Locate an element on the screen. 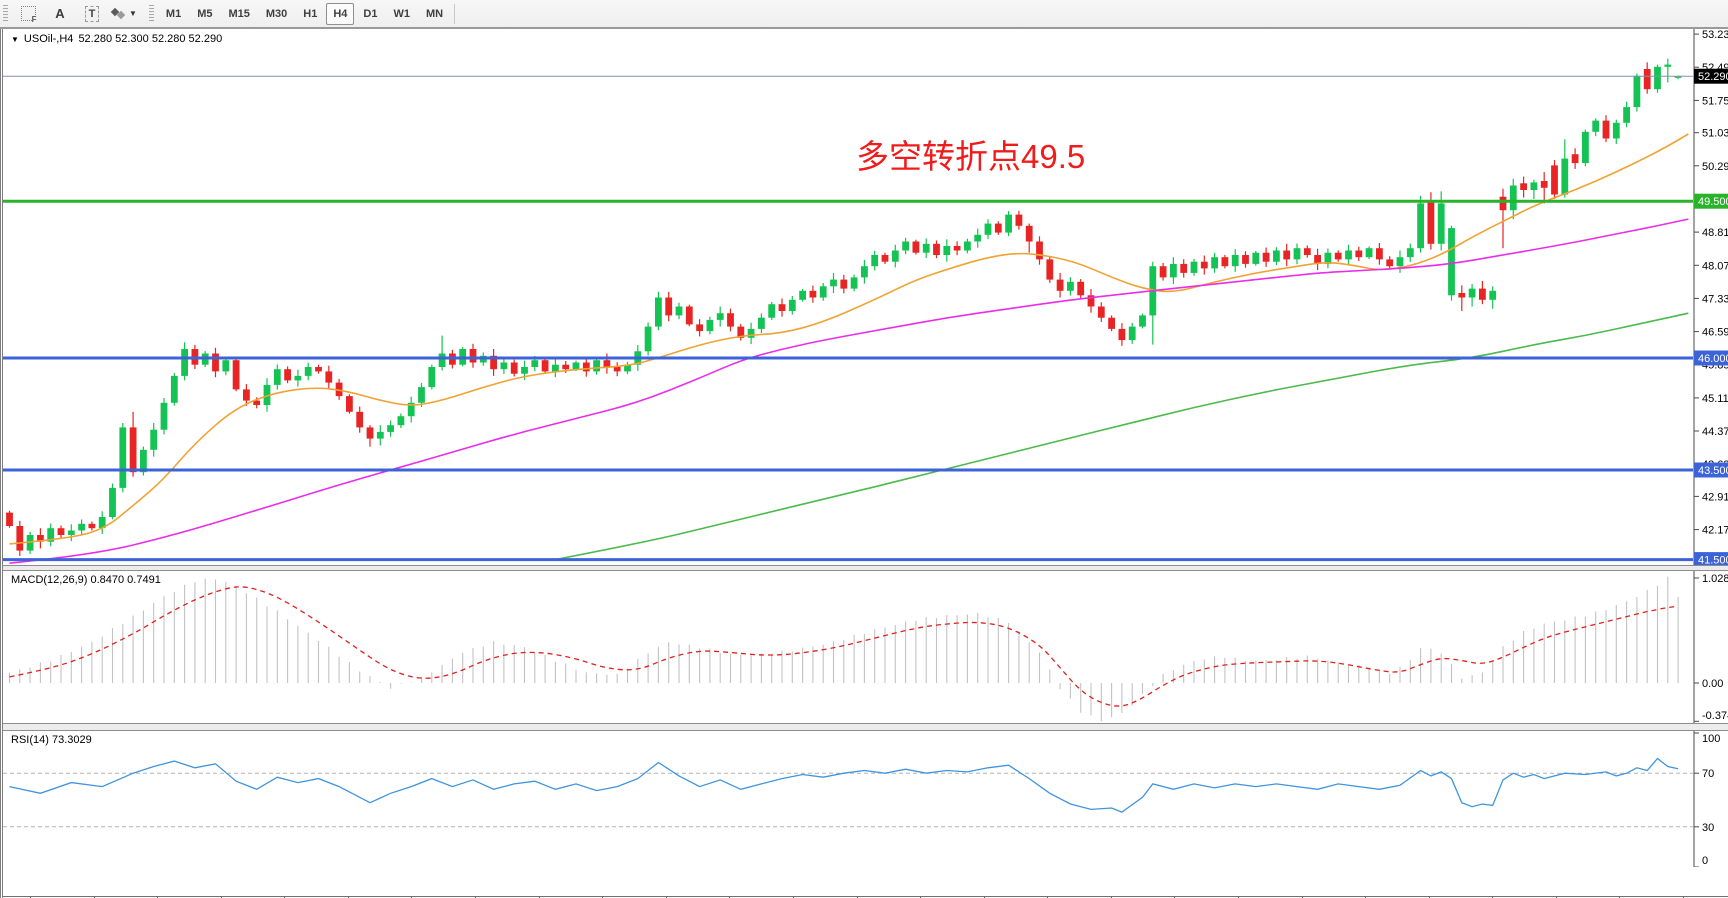  timeframe-toolbar: M1 M5 M15 M30 H1 H4 D1 W1 MN is located at coordinates (304, 13).